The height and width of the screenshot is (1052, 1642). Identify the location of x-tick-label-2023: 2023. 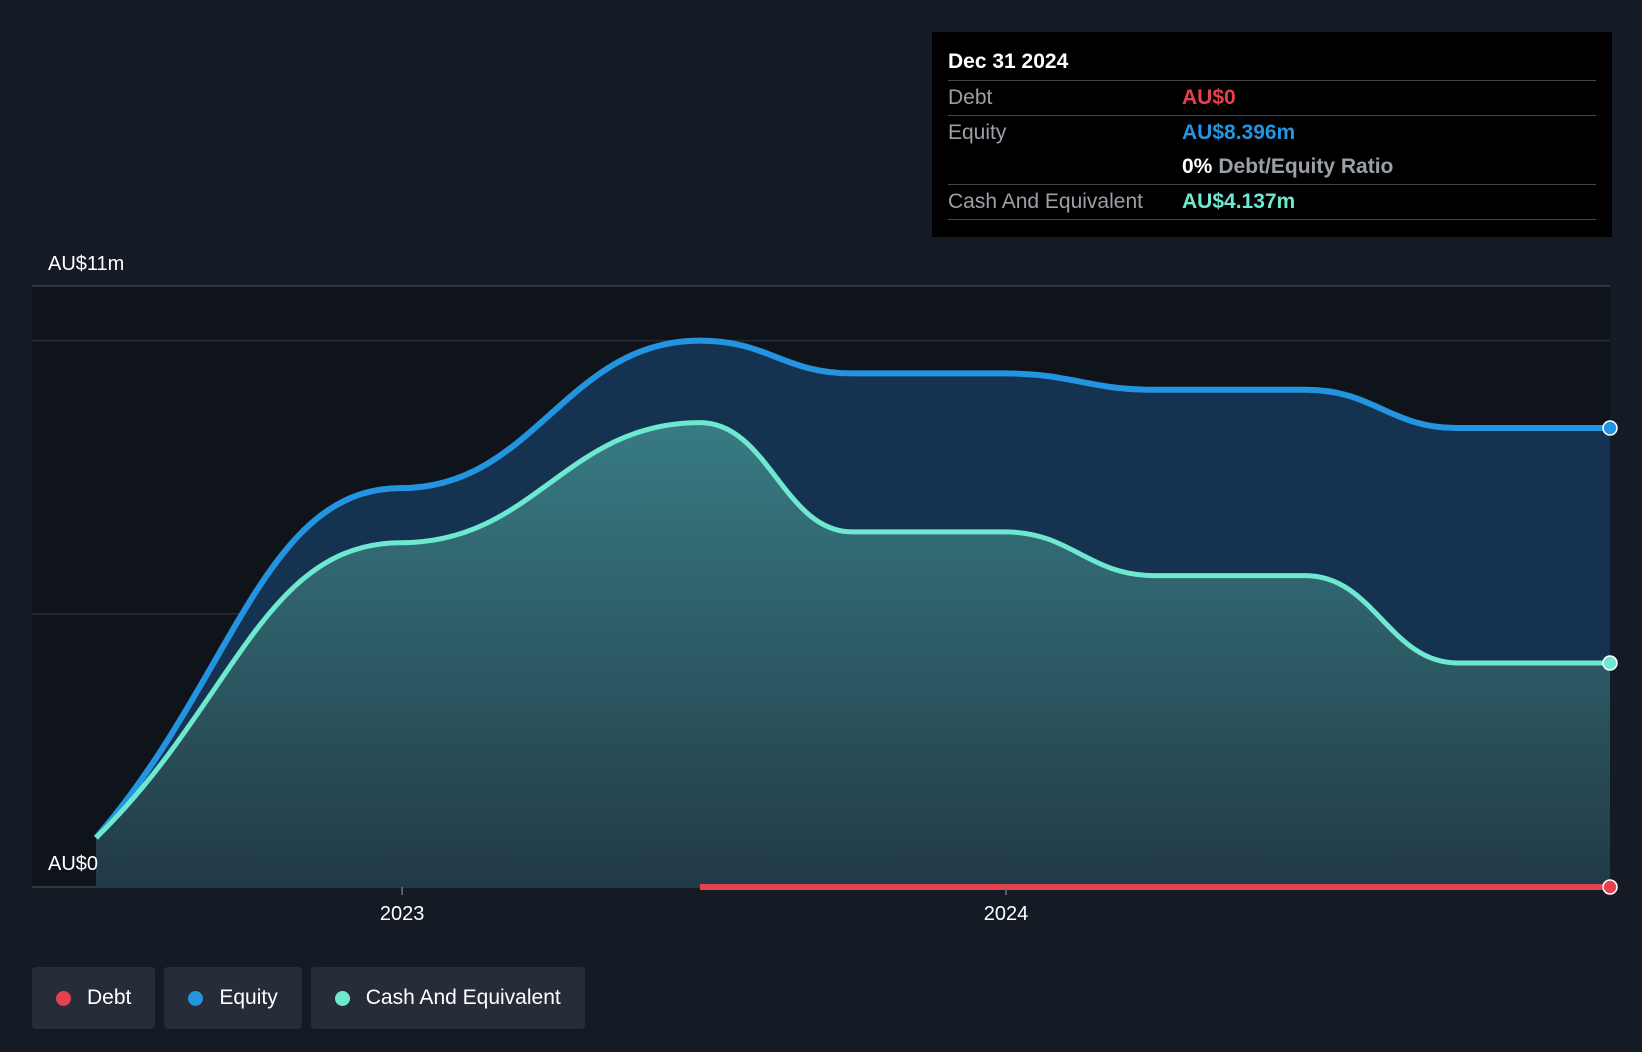
(402, 914).